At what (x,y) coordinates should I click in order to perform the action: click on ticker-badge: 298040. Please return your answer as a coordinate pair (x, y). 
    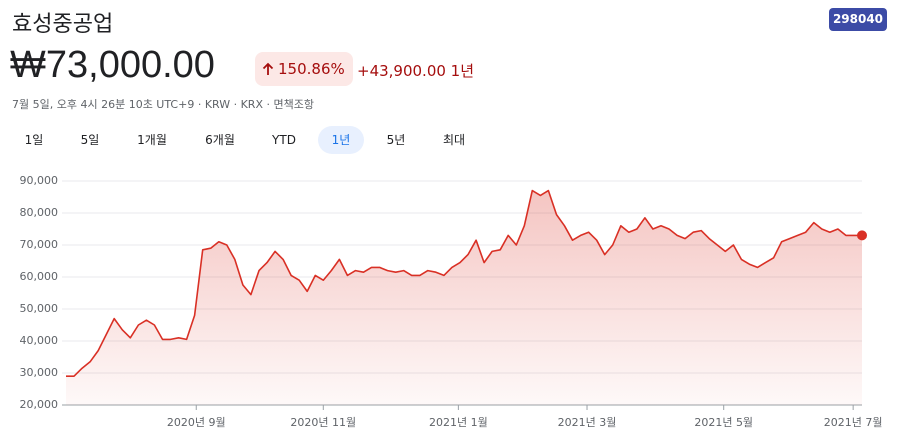
    Looking at the image, I should click on (858, 19).